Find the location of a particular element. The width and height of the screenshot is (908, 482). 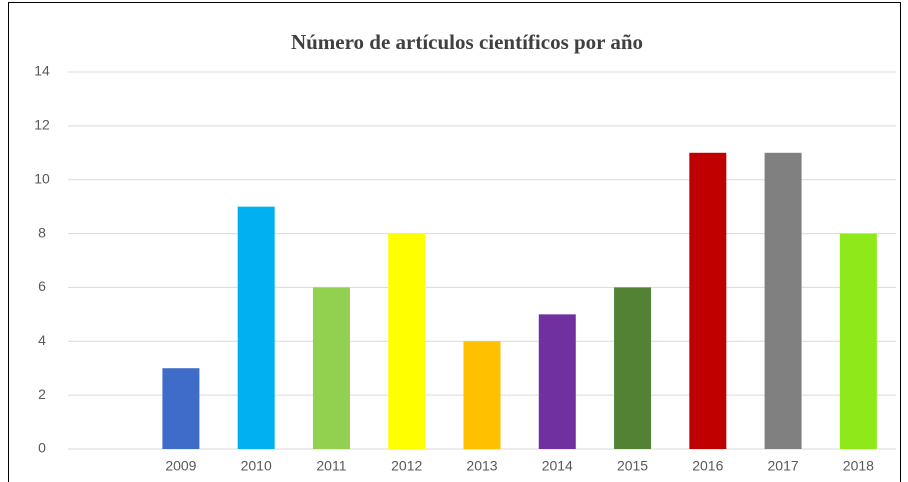

x-tick-label: 2014 is located at coordinates (557, 466).